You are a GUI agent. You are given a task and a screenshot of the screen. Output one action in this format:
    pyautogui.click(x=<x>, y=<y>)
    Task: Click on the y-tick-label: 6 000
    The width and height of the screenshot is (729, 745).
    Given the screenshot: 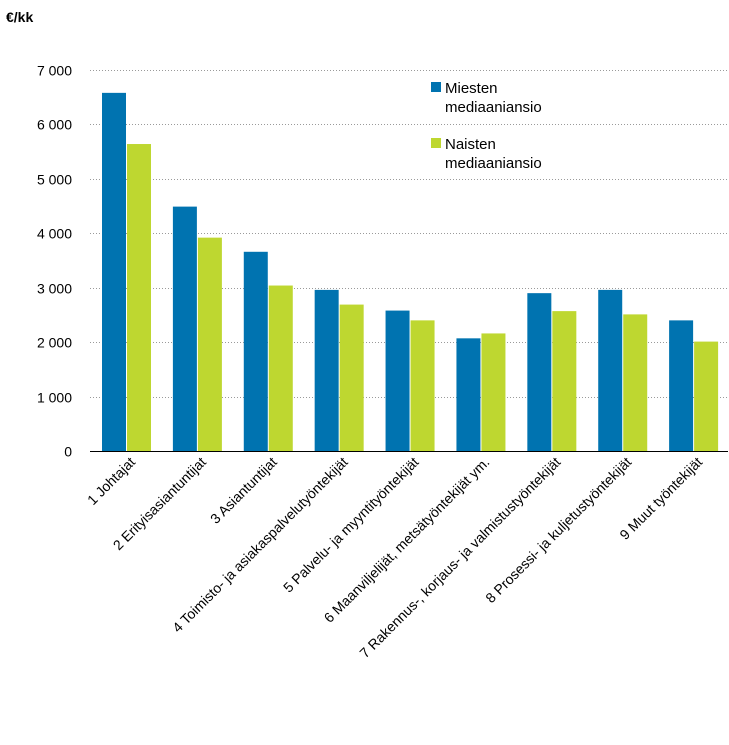 What is the action you would take?
    pyautogui.click(x=54, y=125)
    